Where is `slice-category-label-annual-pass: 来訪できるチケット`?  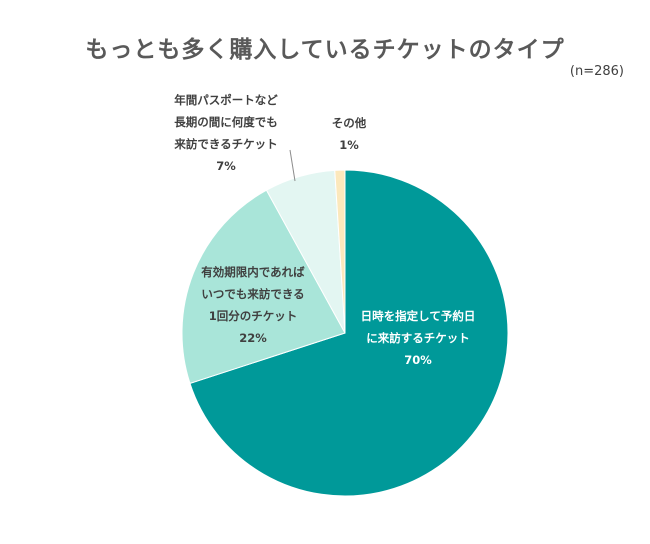 slice-category-label-annual-pass: 来訪できるチケット is located at coordinates (225, 144).